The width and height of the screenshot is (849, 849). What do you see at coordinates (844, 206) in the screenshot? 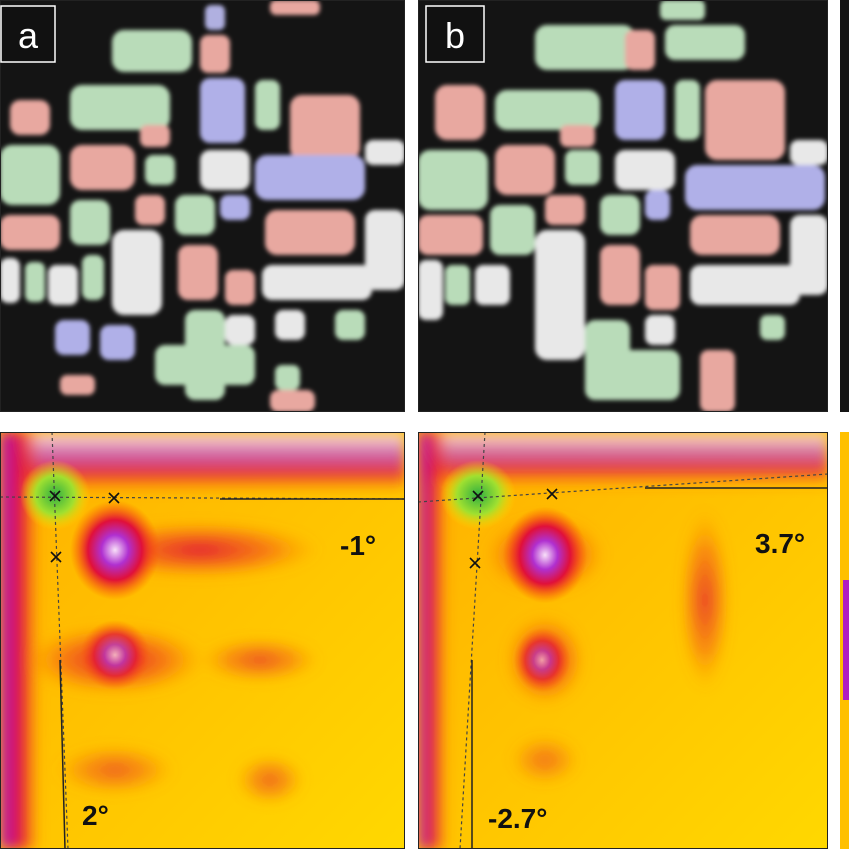
I see `panel-sliver` at bounding box center [844, 206].